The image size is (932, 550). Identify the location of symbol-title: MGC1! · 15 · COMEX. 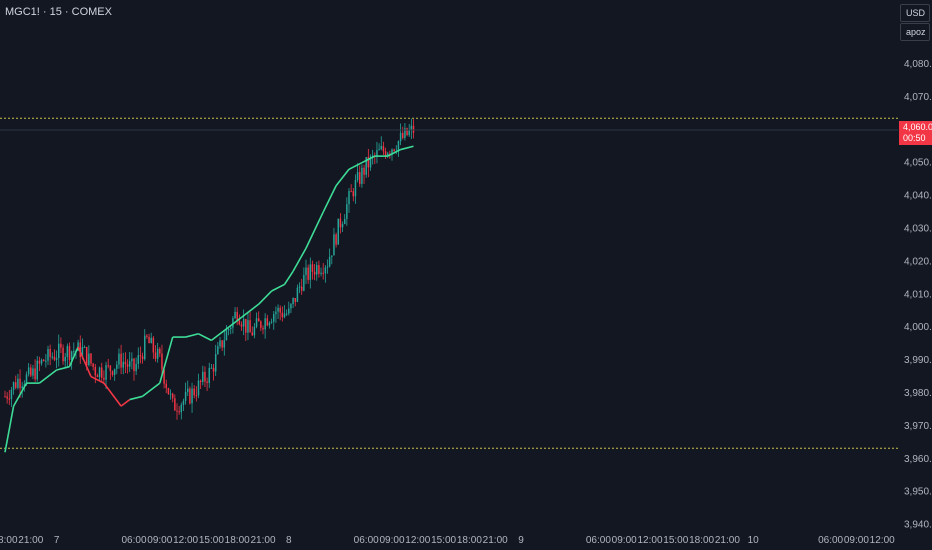
(58, 12).